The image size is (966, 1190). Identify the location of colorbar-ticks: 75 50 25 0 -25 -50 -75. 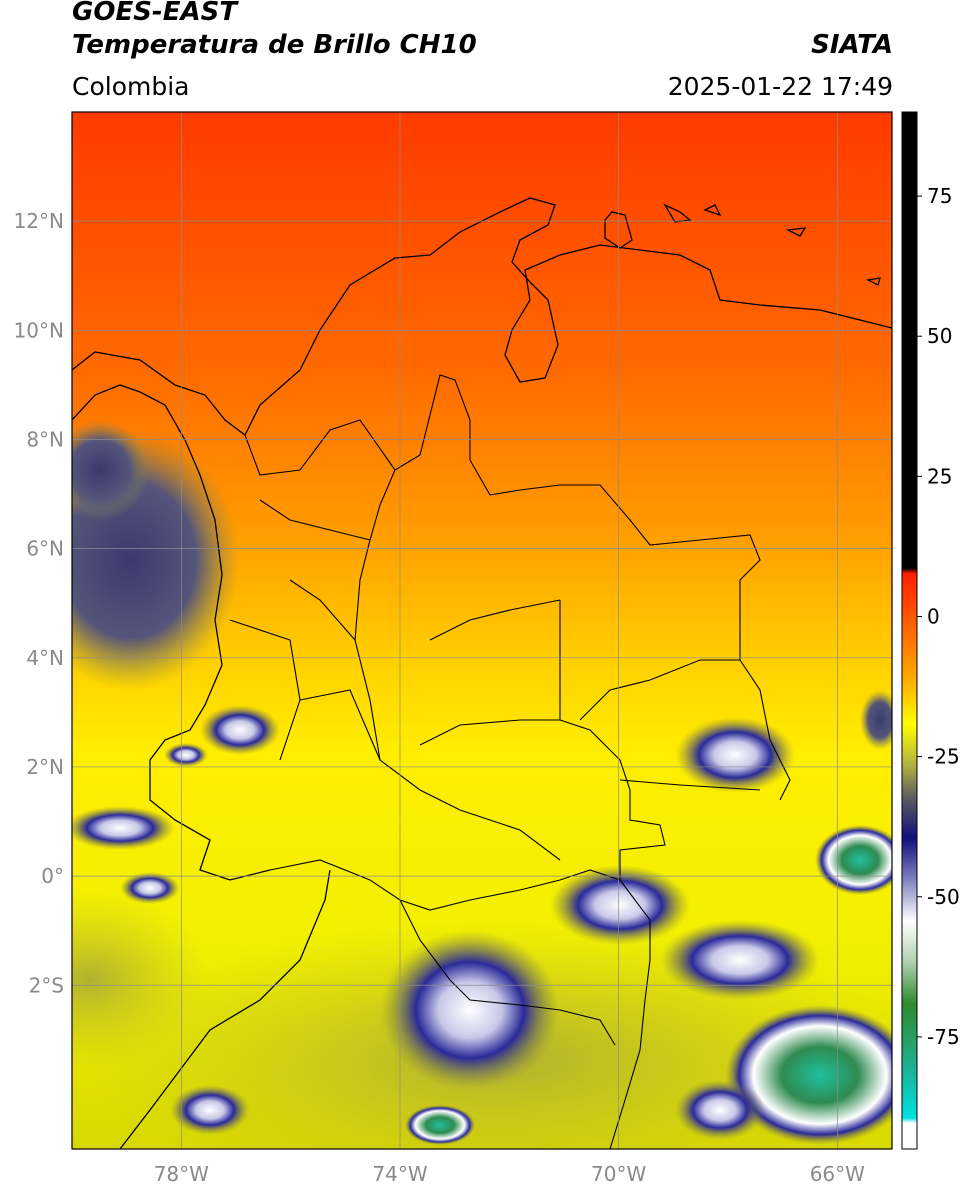
(938, 616).